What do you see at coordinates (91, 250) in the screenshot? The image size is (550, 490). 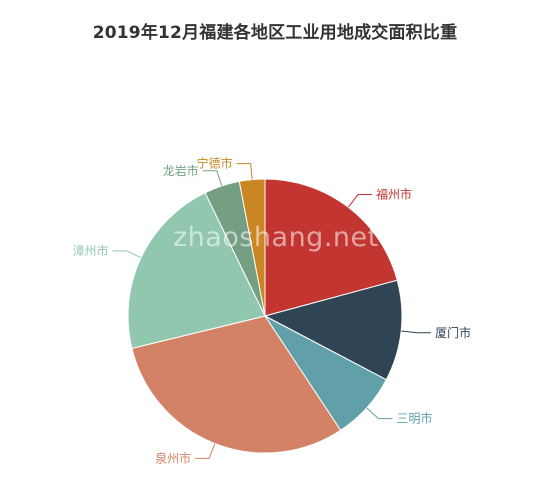 I see `slice-label: 漳州市` at bounding box center [91, 250].